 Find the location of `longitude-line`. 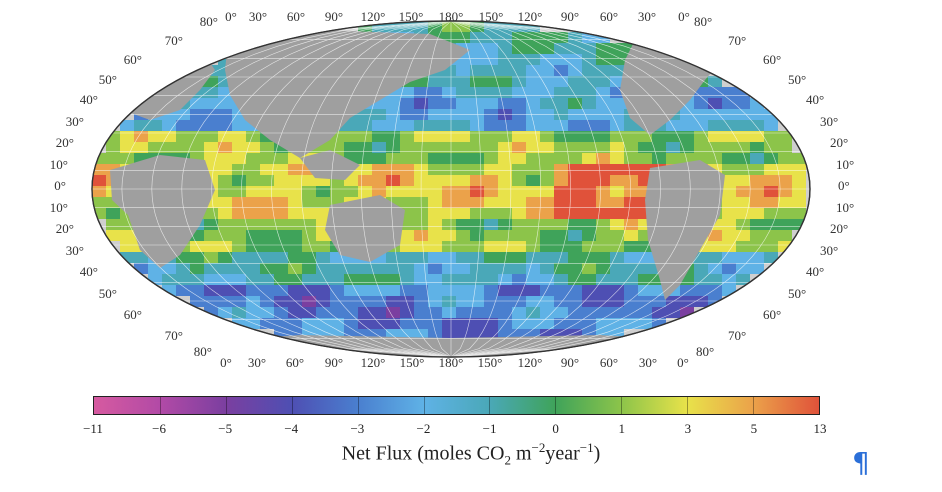

longitude-line is located at coordinates (466, 189).